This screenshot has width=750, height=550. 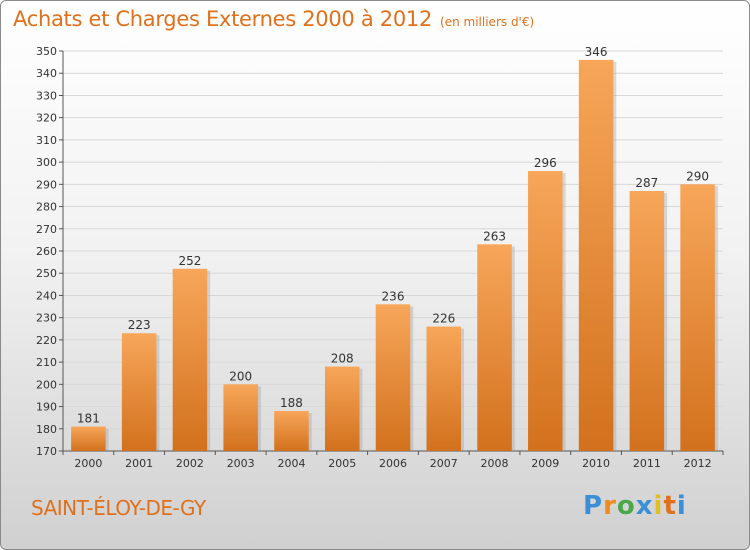 What do you see at coordinates (240, 417) in the screenshot?
I see `bar-2003` at bounding box center [240, 417].